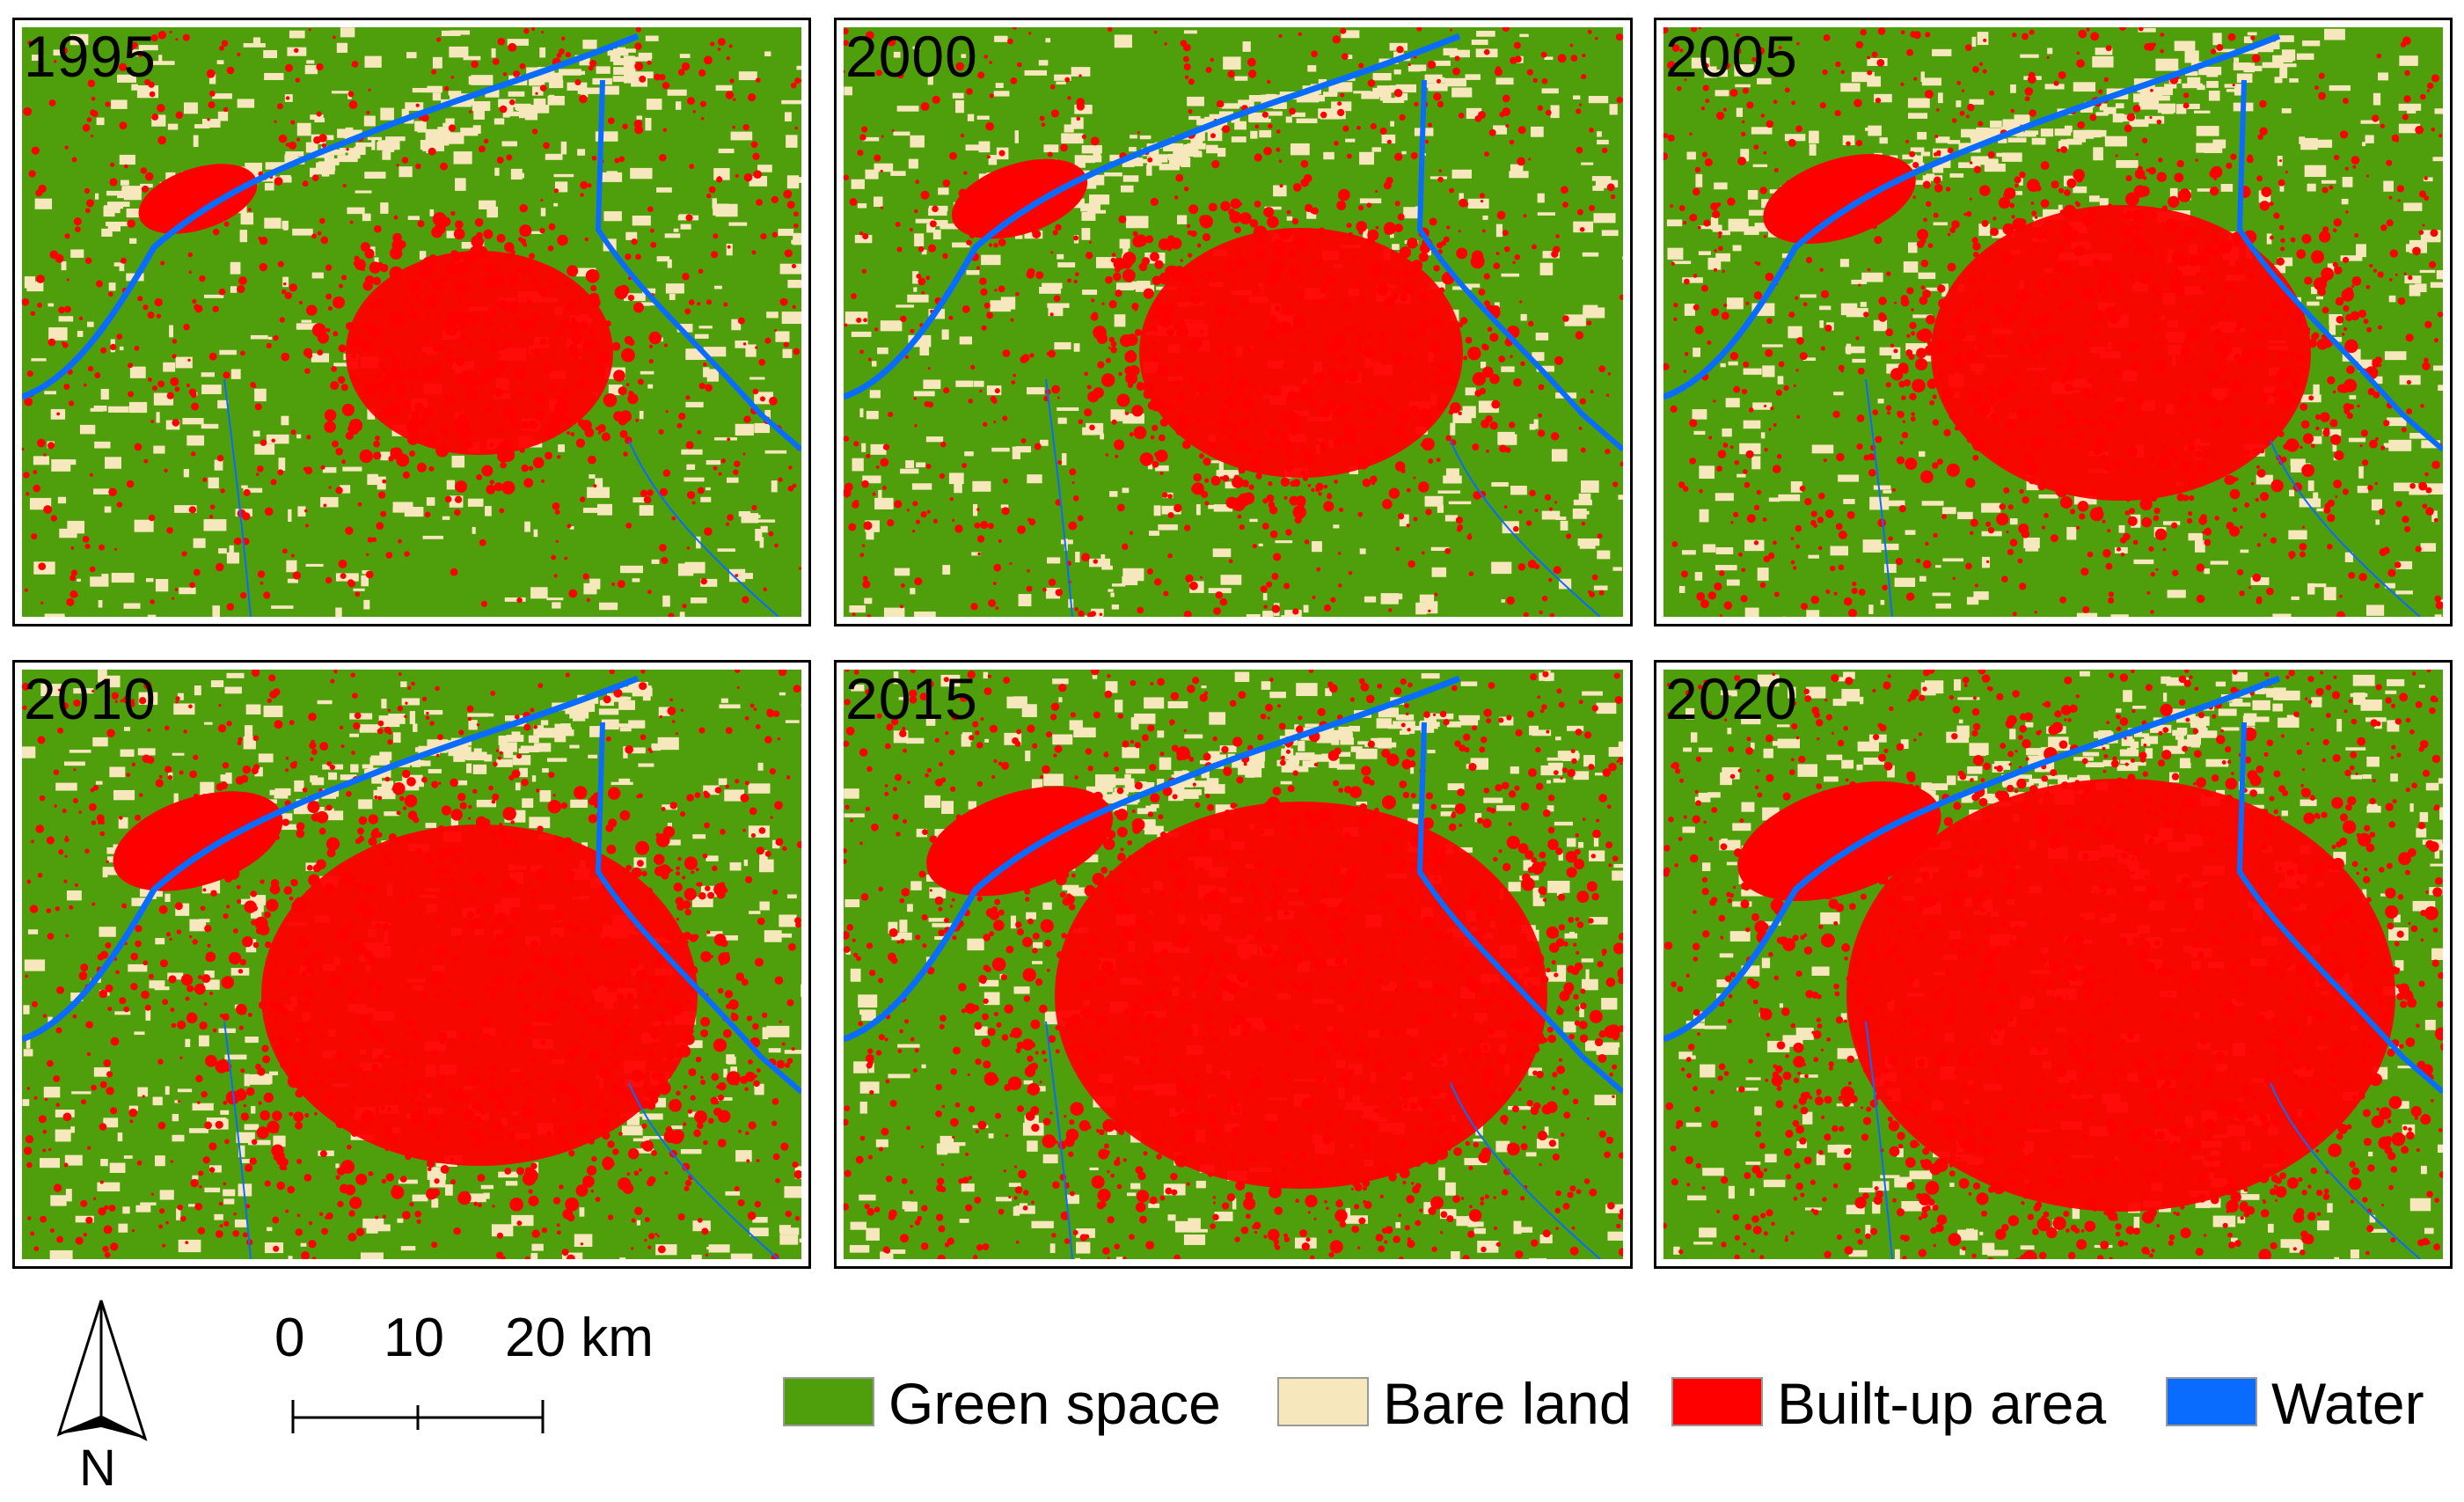  What do you see at coordinates (97, 1468) in the screenshot?
I see `north-label: N` at bounding box center [97, 1468].